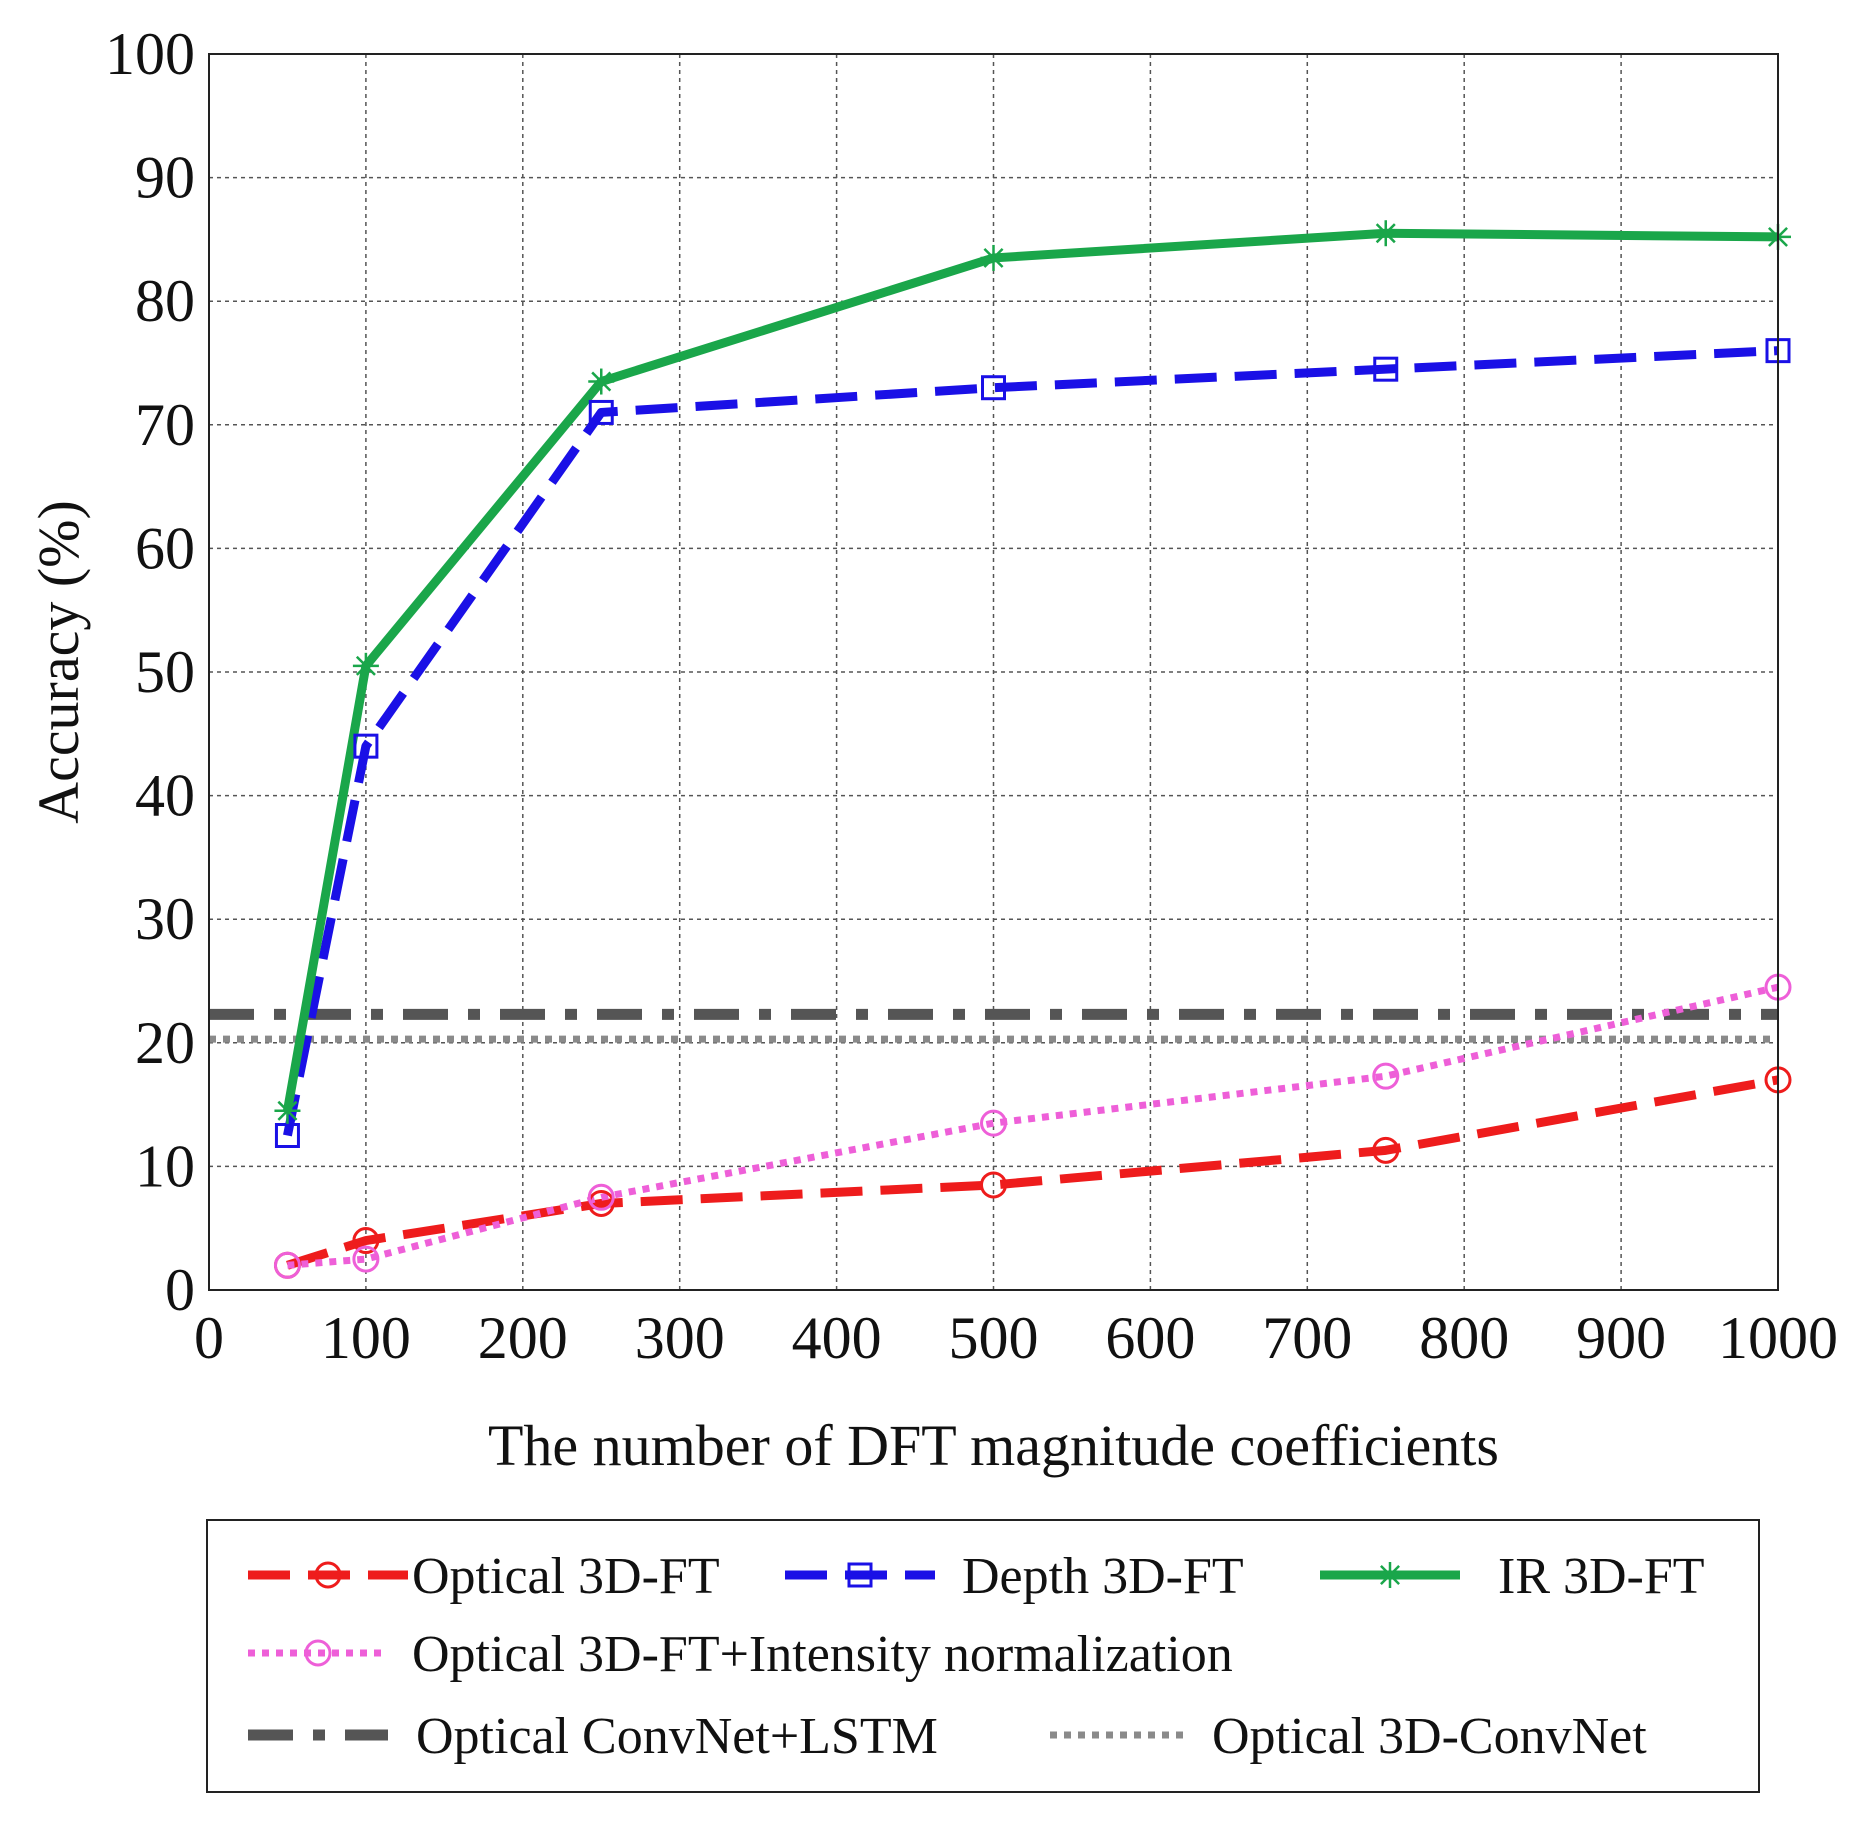 Image resolution: width=1861 pixels, height=1839 pixels. Describe the element at coordinates (993, 1445) in the screenshot. I see `x-axis-label: The number of DFT magnitude coefficients` at that location.